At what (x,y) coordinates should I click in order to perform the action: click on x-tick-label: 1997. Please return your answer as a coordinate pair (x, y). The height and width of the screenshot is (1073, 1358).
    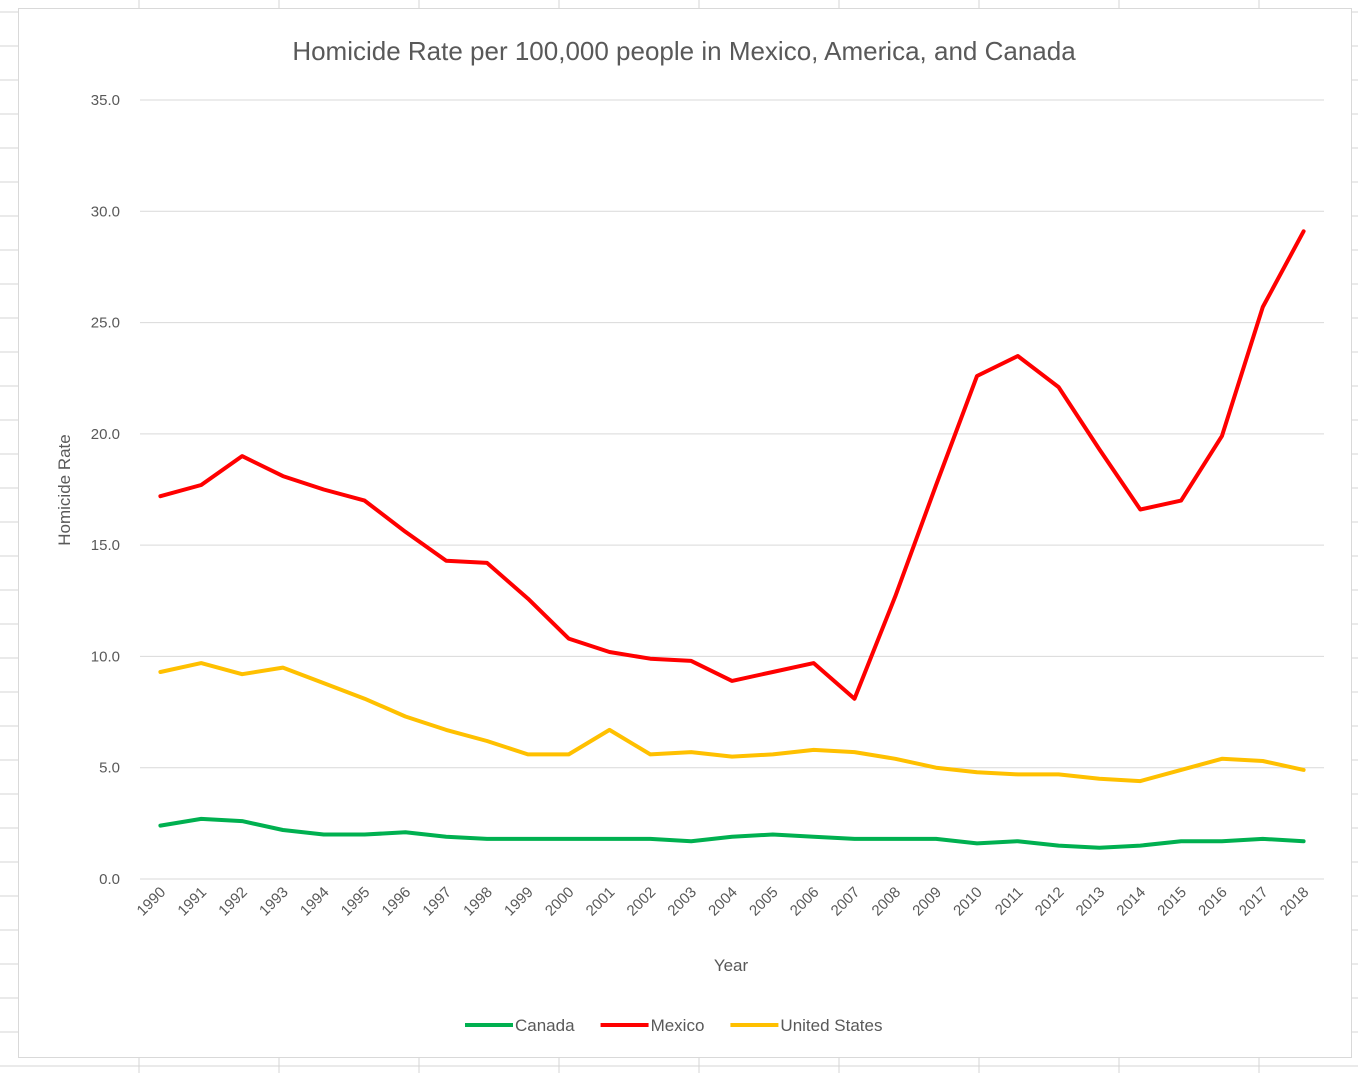
    Looking at the image, I should click on (437, 902).